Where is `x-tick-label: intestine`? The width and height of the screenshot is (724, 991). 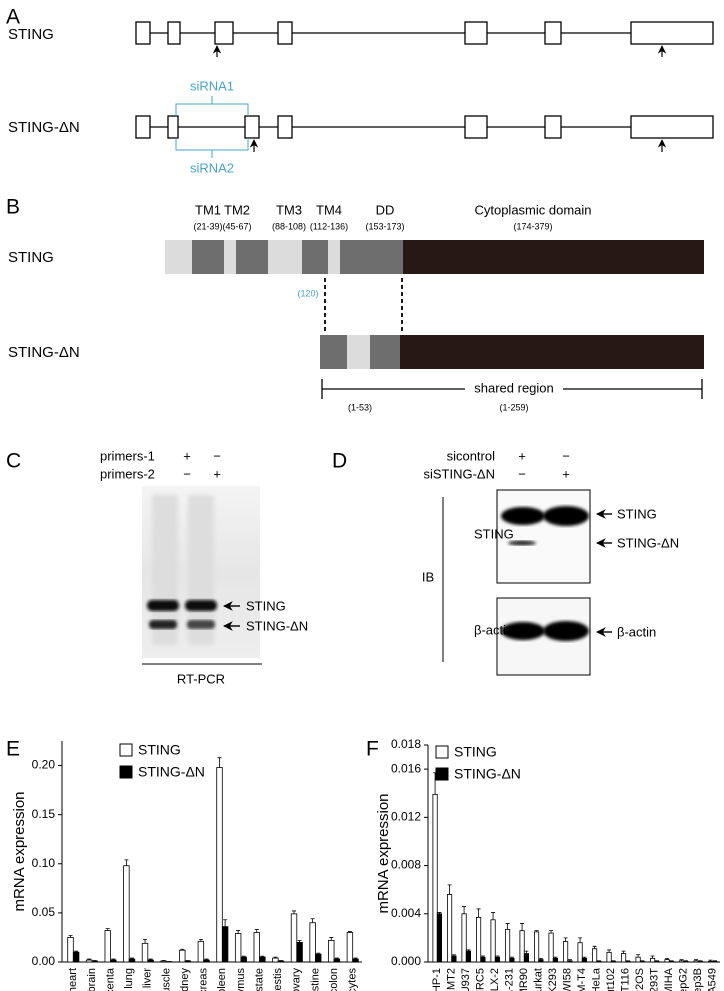
x-tick-label: intestine is located at coordinates (315, 979).